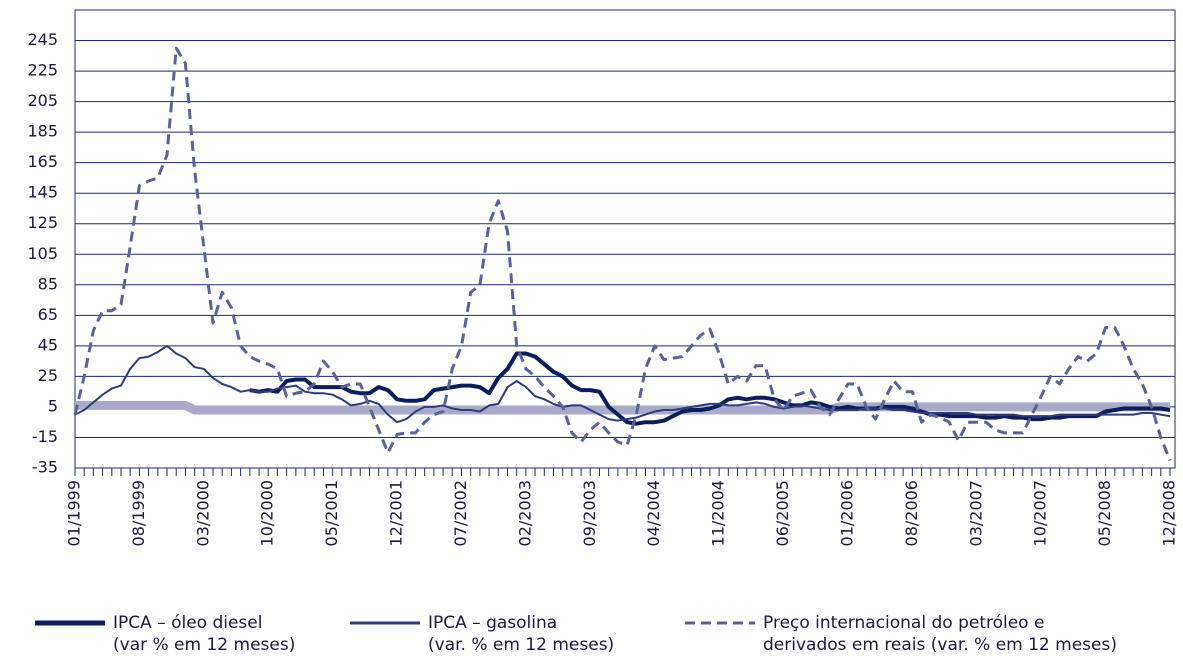 This screenshot has height=668, width=1183. What do you see at coordinates (42, 161) in the screenshot?
I see `y-tick-label: 165` at bounding box center [42, 161].